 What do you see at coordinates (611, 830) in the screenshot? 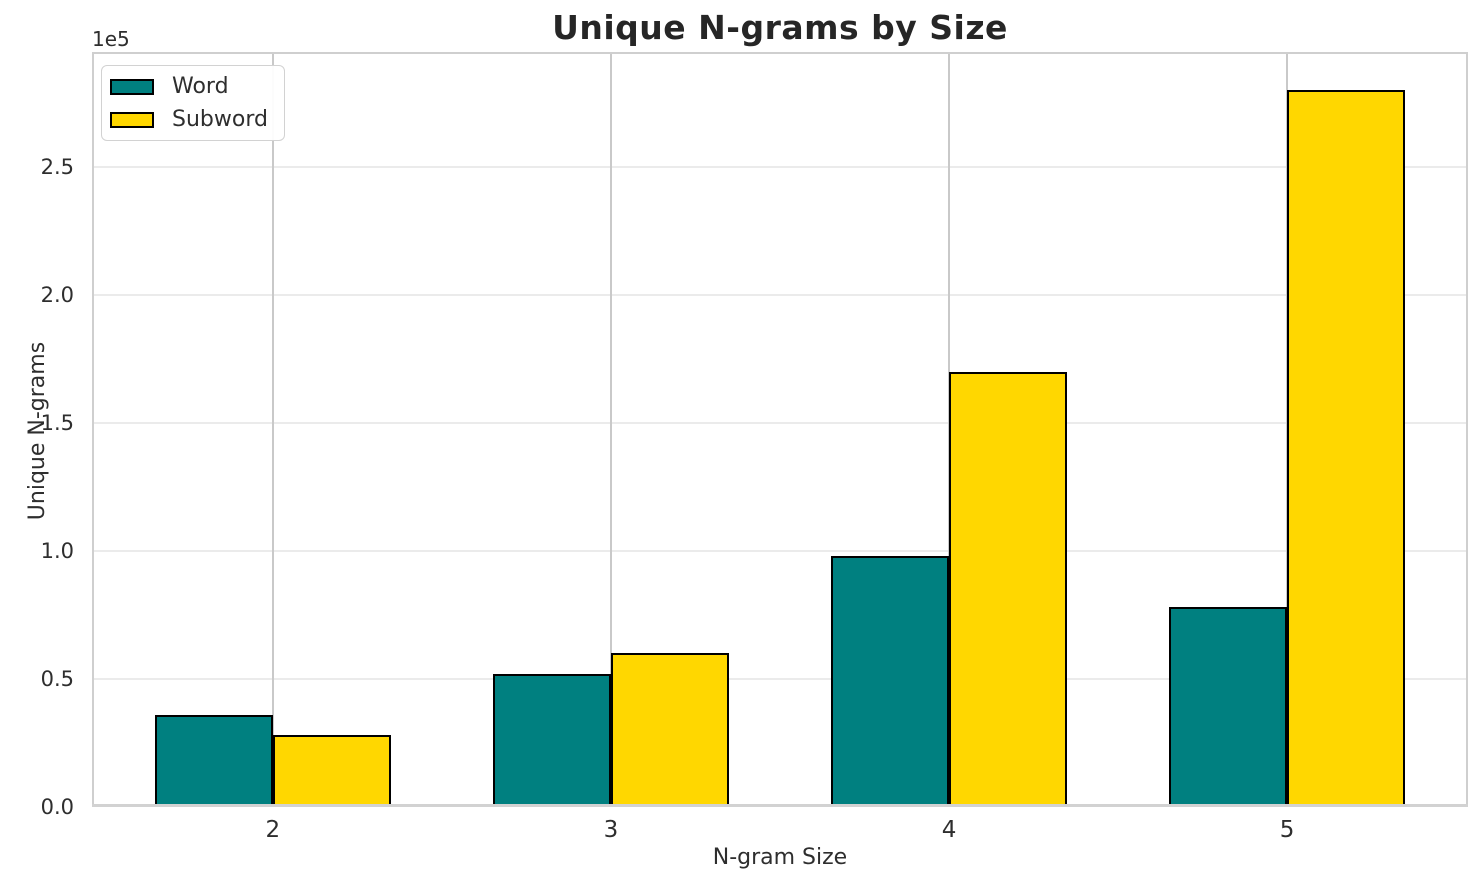
I see `x-tick-label: 3` at bounding box center [611, 830].